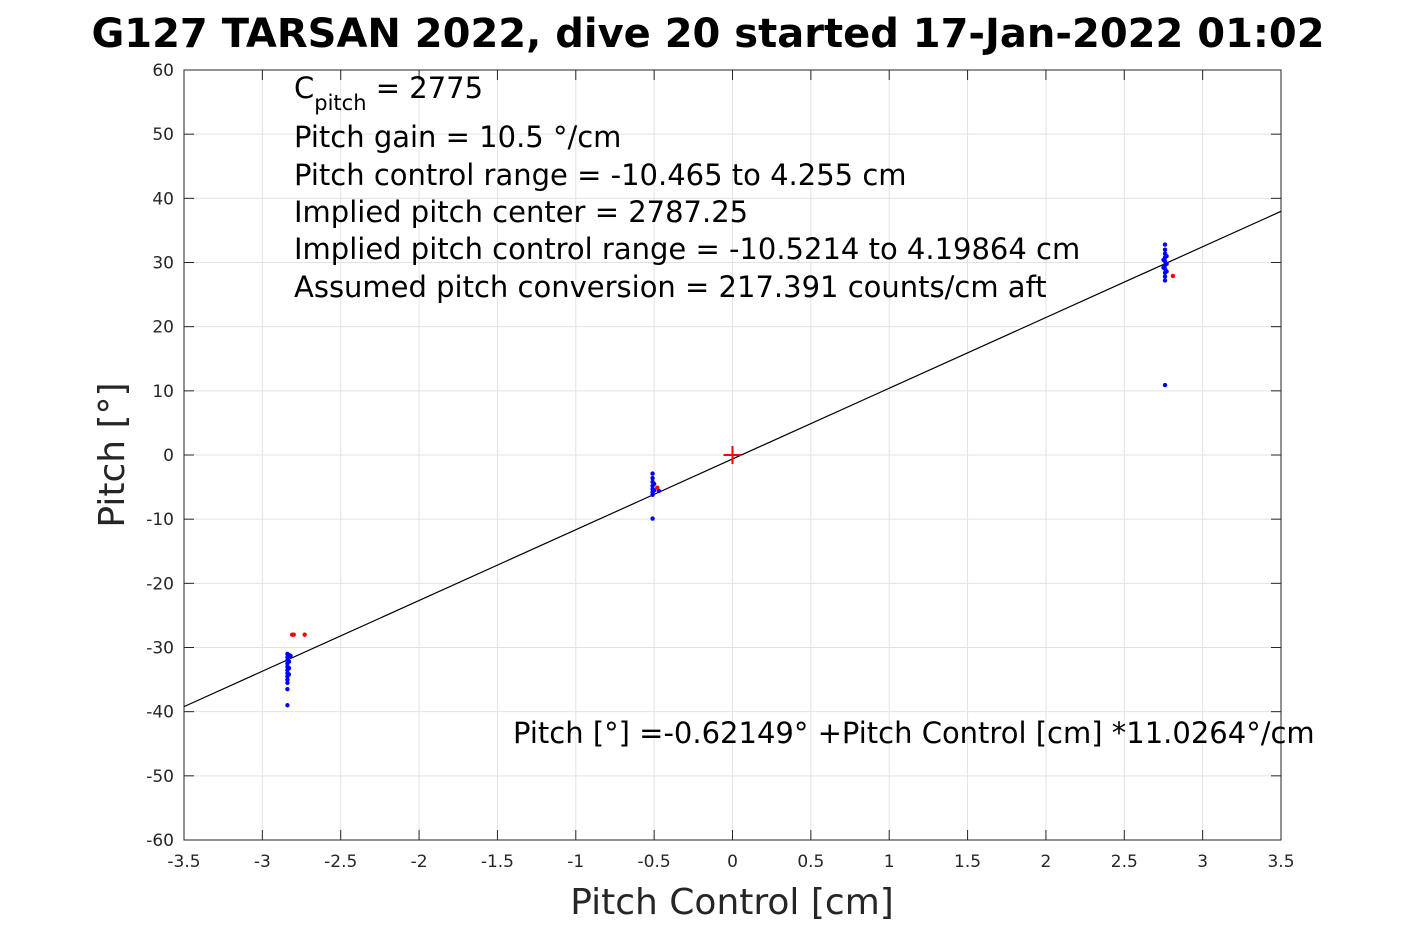 The image size is (1417, 945). Describe the element at coordinates (340, 103) in the screenshot. I see `annotation-c-pitch-subscript: pitch` at that location.